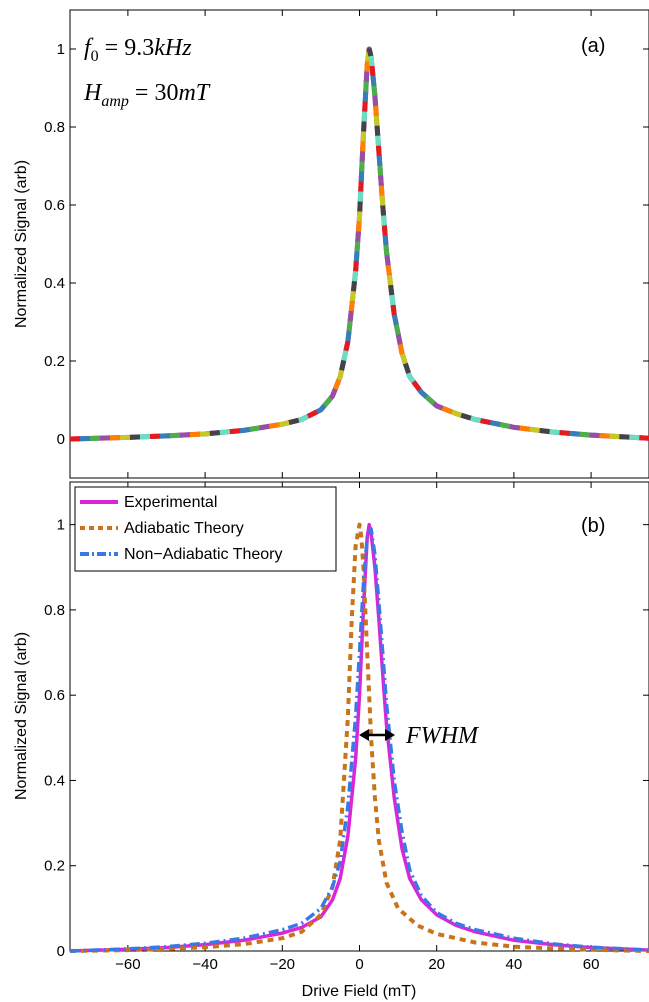 This screenshot has height=1002, width=649. I want to click on annotation-h-unit: mT, so click(194, 93).